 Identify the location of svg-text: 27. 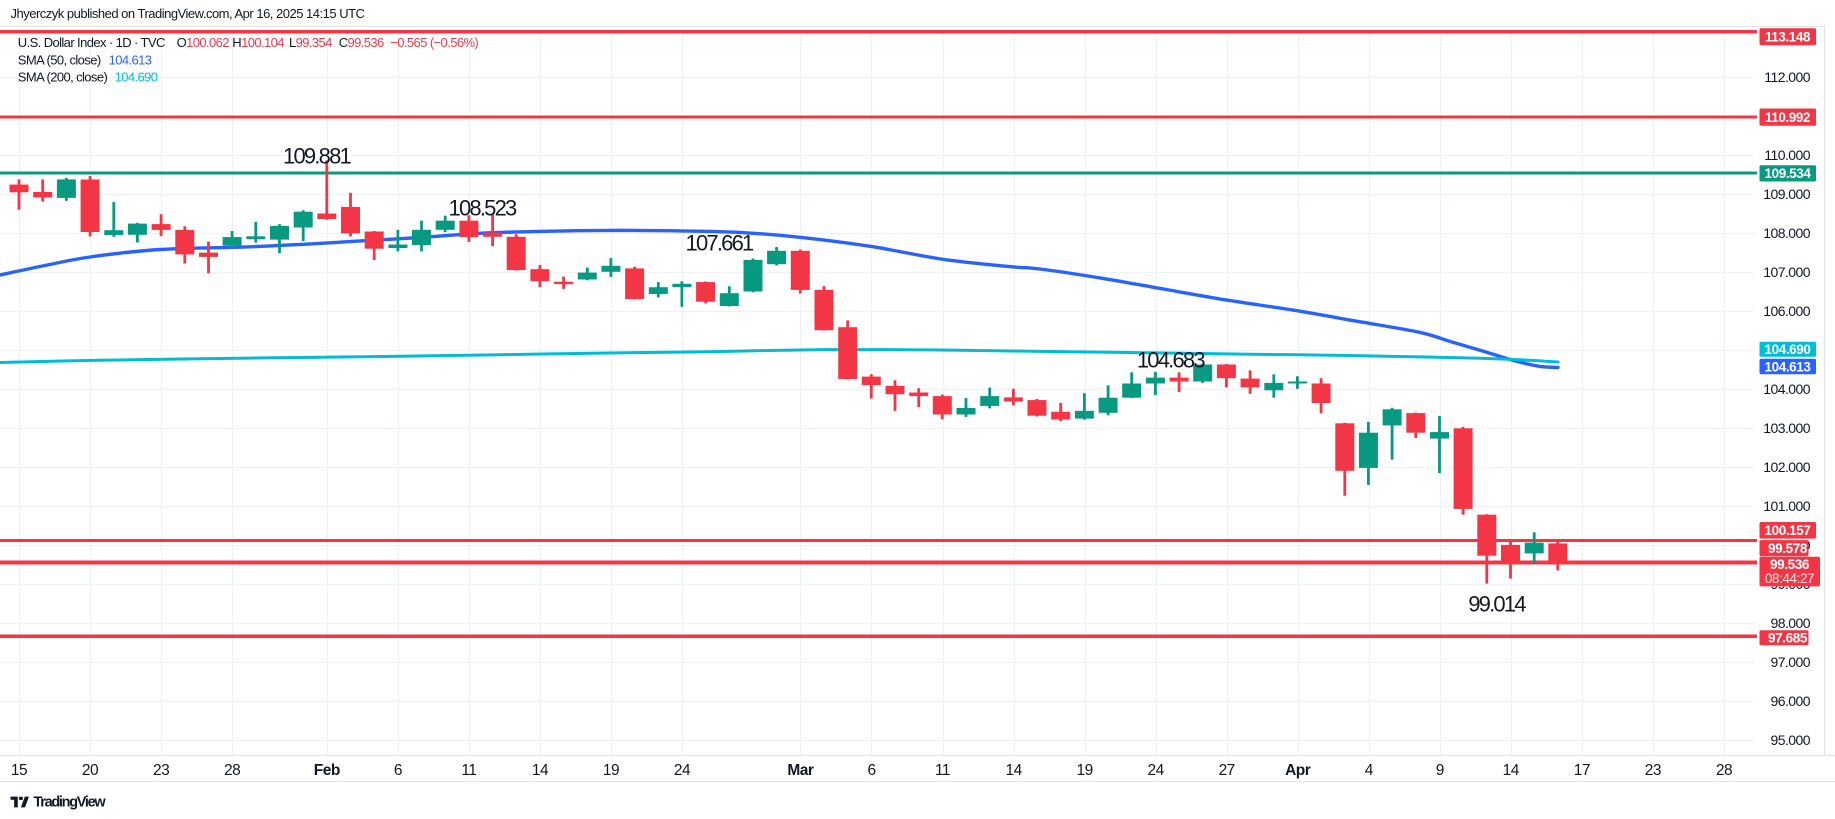
(1227, 770).